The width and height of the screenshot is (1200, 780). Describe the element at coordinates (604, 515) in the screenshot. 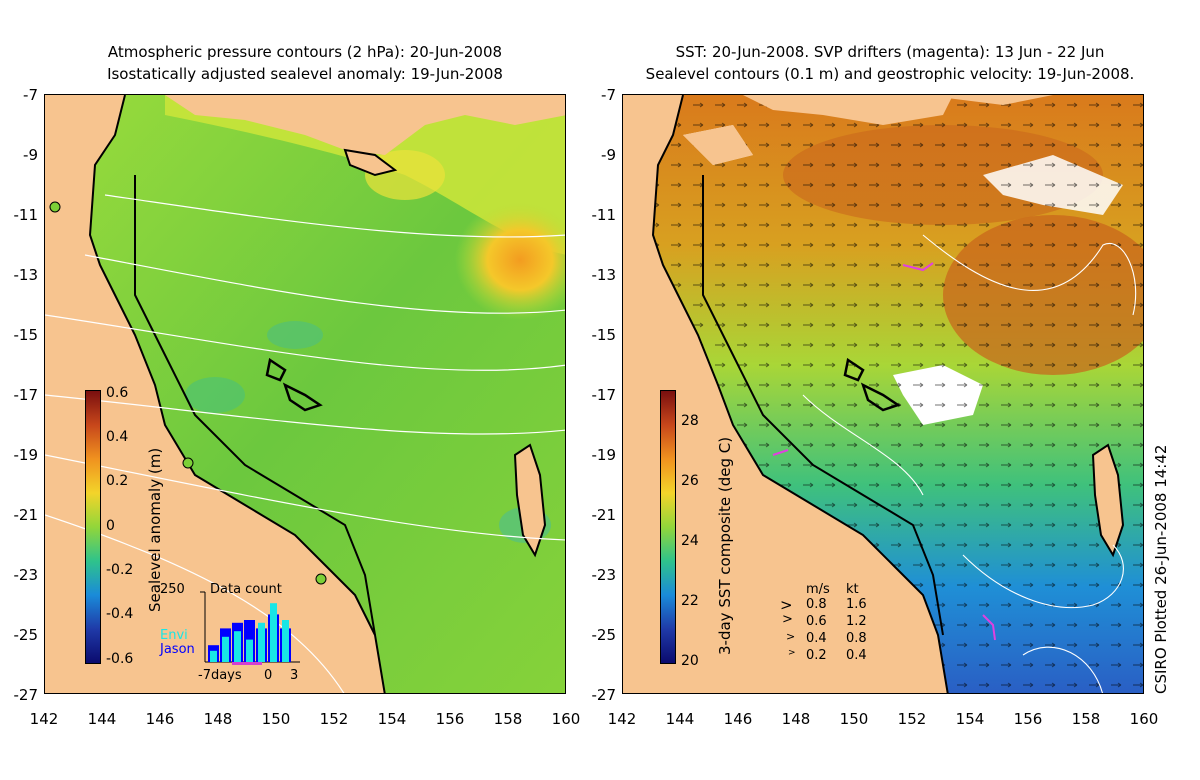

I see `right-lat-tick: -21` at that location.